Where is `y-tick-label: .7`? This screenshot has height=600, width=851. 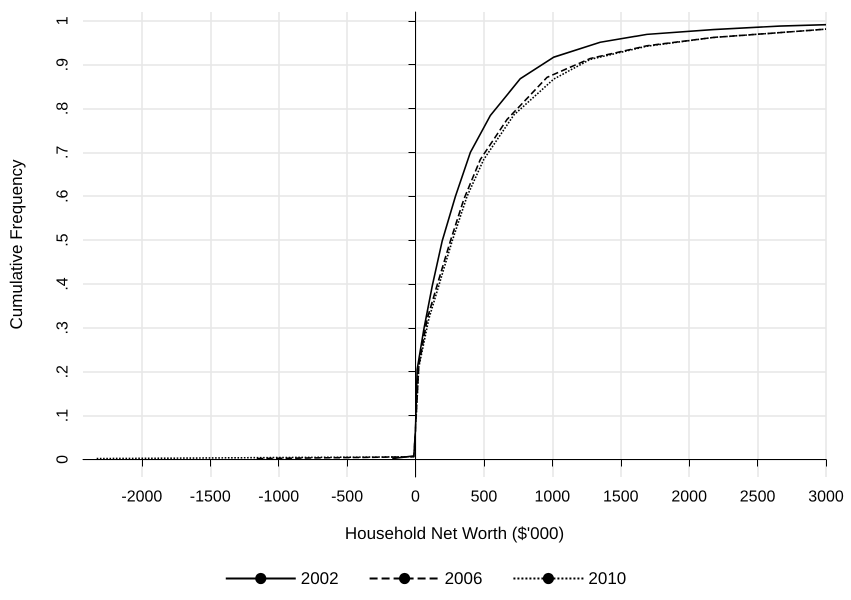
y-tick-label: .7 is located at coordinates (63, 153).